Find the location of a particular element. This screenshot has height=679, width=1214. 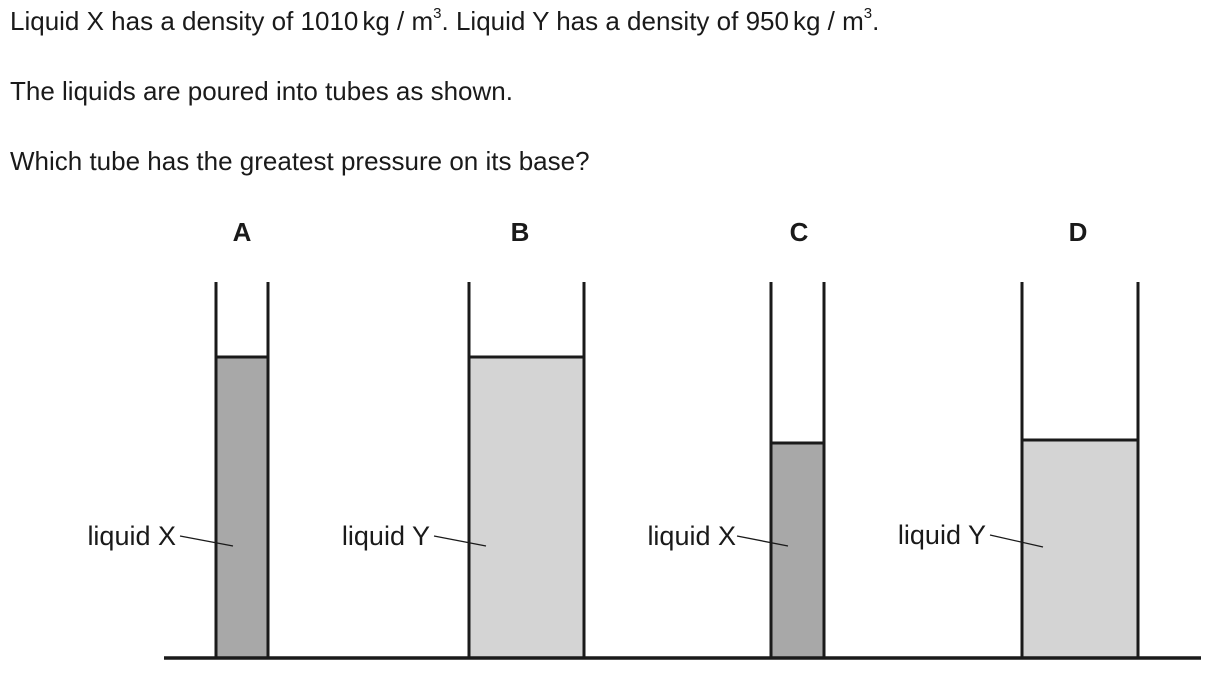

tube-b-label: B is located at coordinates (520, 232).